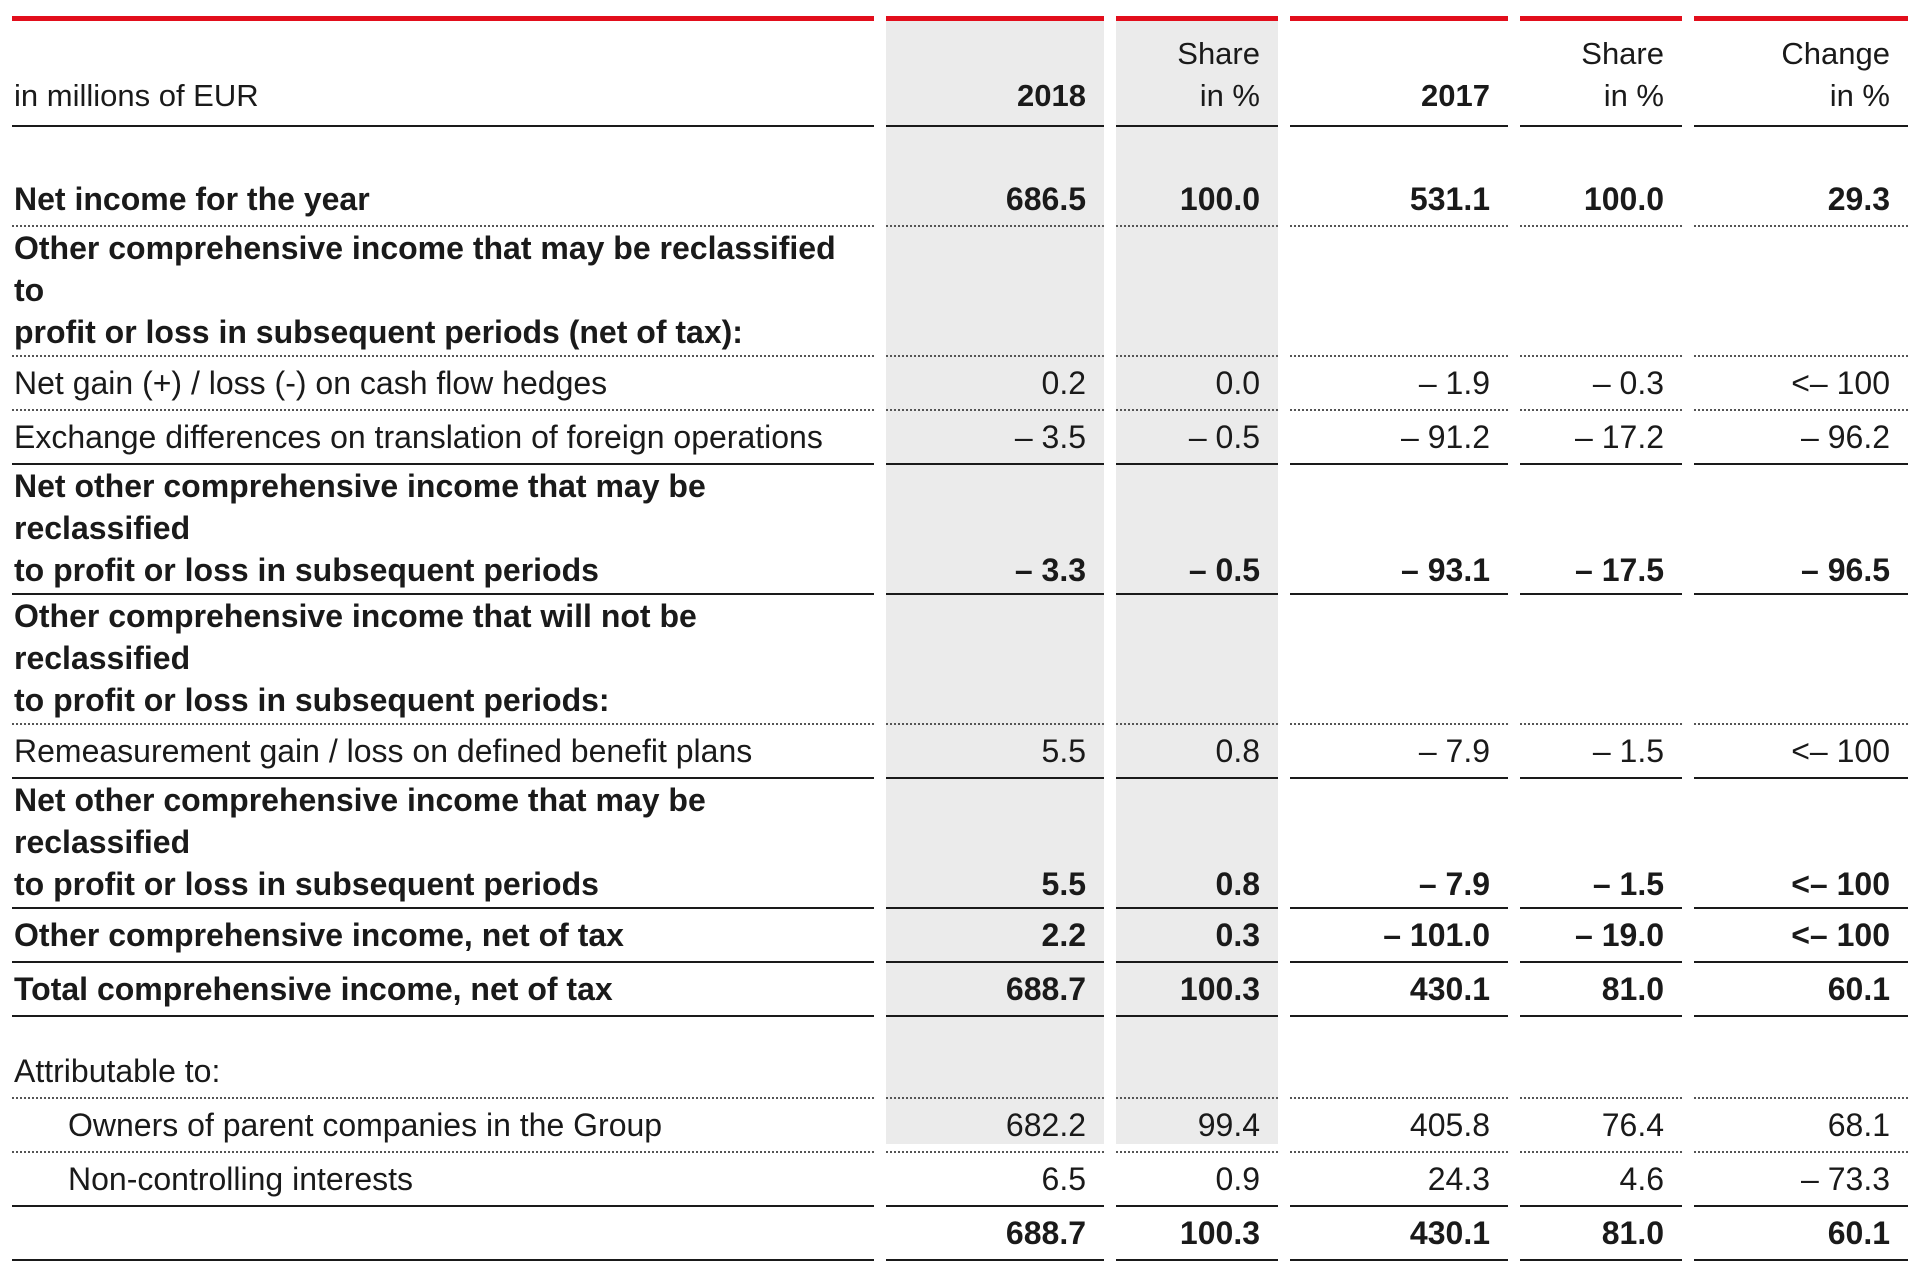 The image size is (1920, 1261). I want to click on unit-label: in millions of EUR, so click(443, 71).